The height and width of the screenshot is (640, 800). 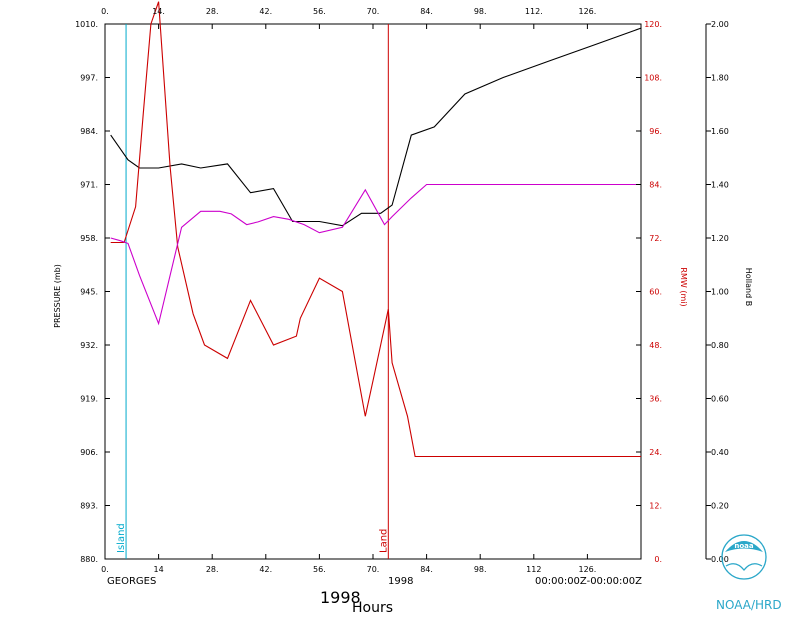 I want to click on time-range-label: 00:00:00Z-00:00:00Z, so click(x=588, y=581).